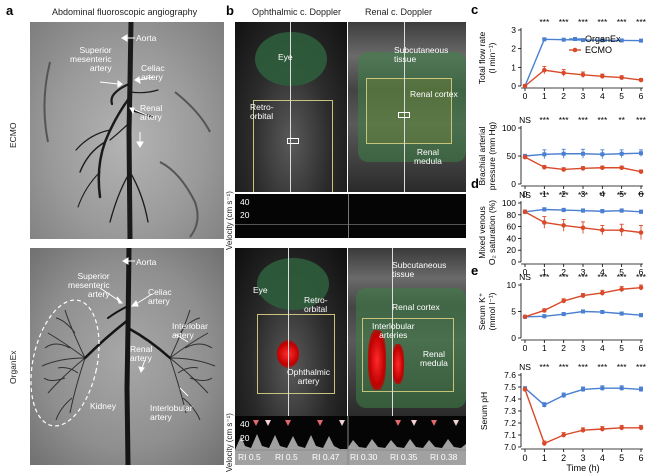 This screenshot has height=473, width=651. I want to click on chart2-ytick-label-0: 0, so click(513, 262).